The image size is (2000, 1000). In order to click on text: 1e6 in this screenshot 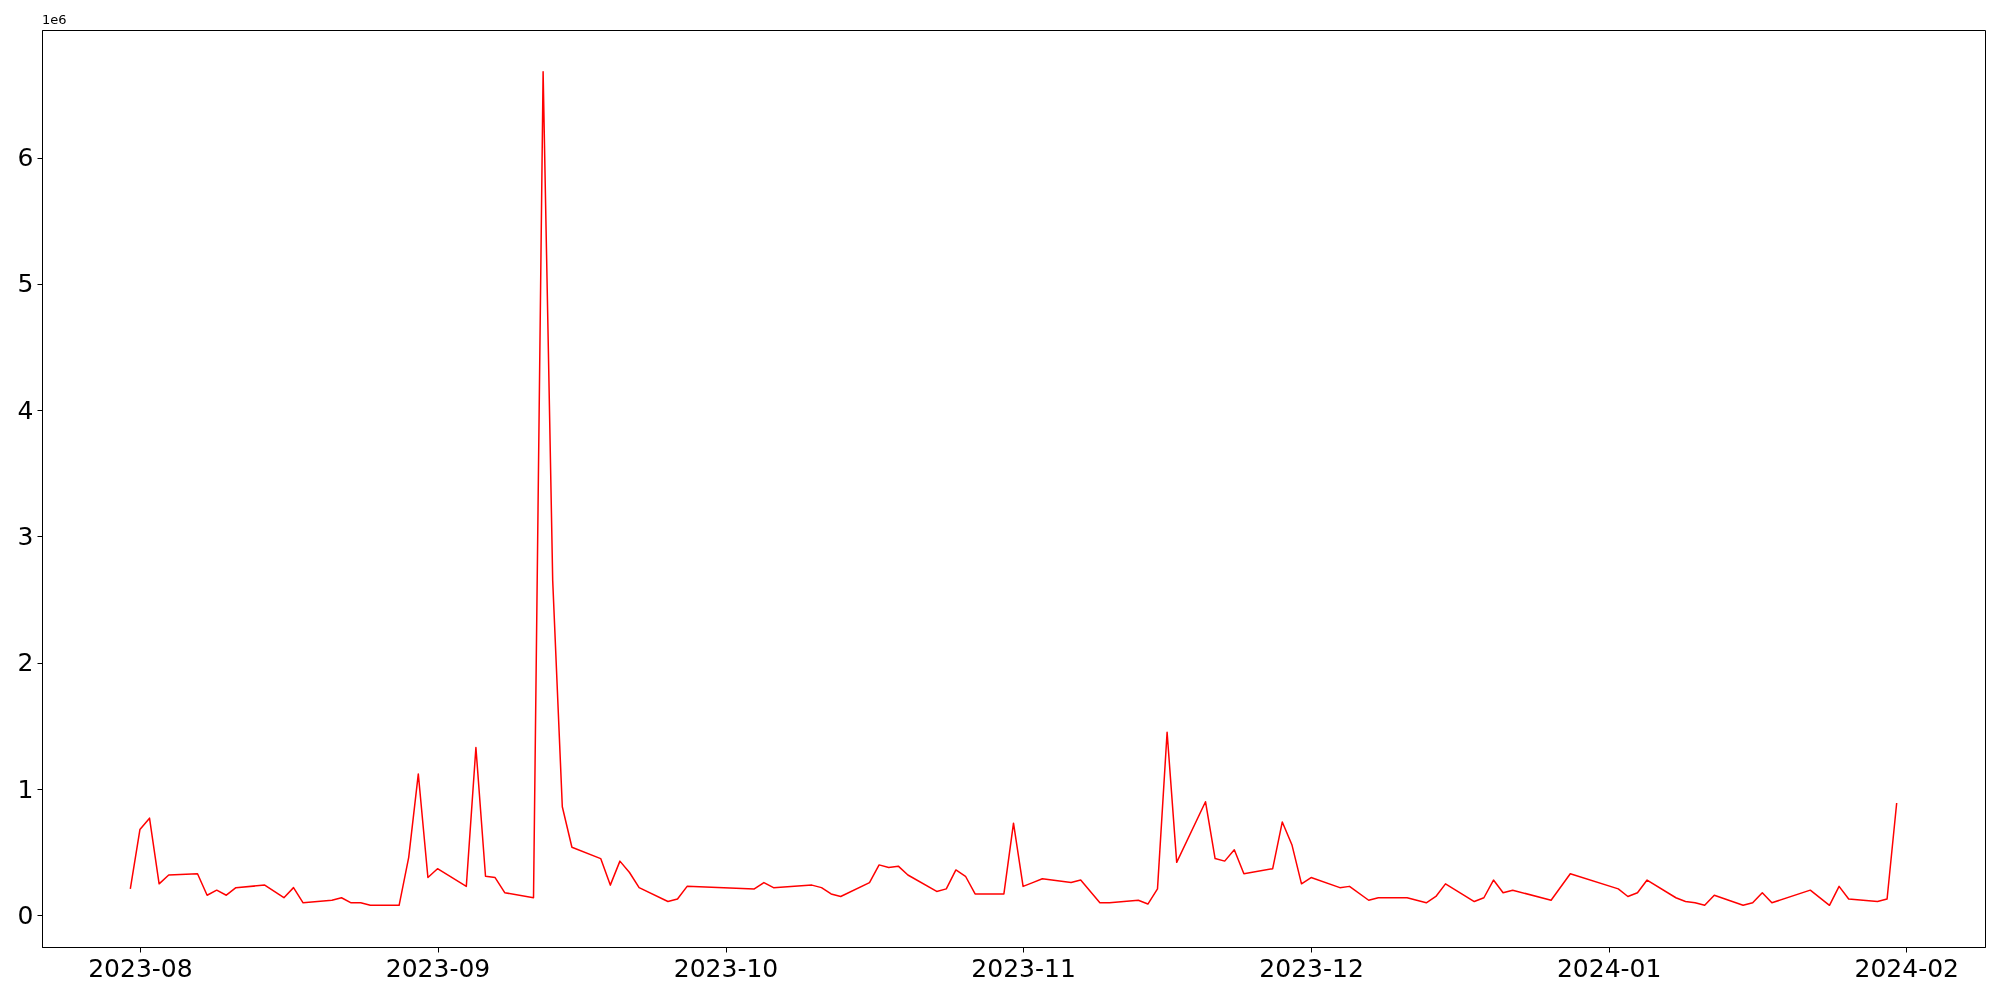, I will do `click(54, 19)`.